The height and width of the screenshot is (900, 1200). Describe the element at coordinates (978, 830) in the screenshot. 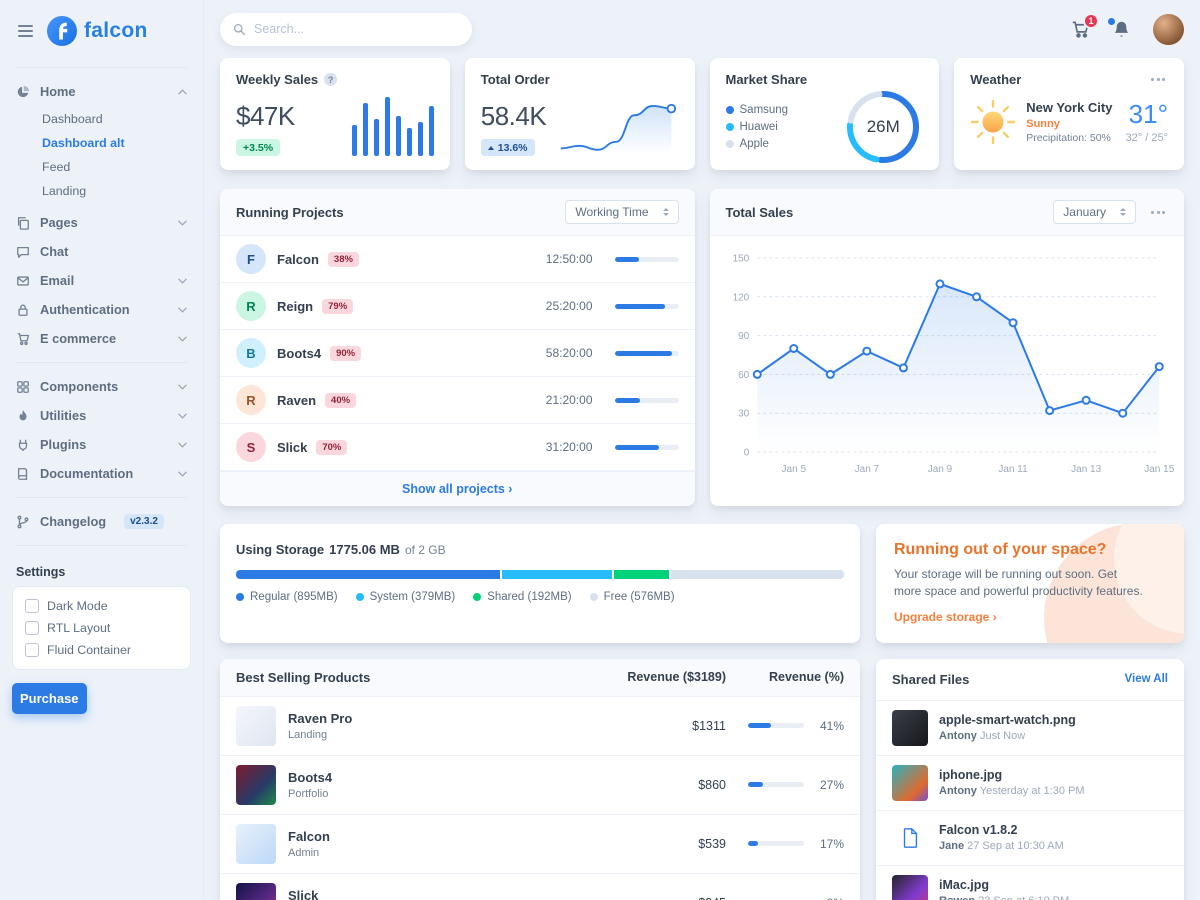

I see `file-name: Falcon v1.8.2` at that location.